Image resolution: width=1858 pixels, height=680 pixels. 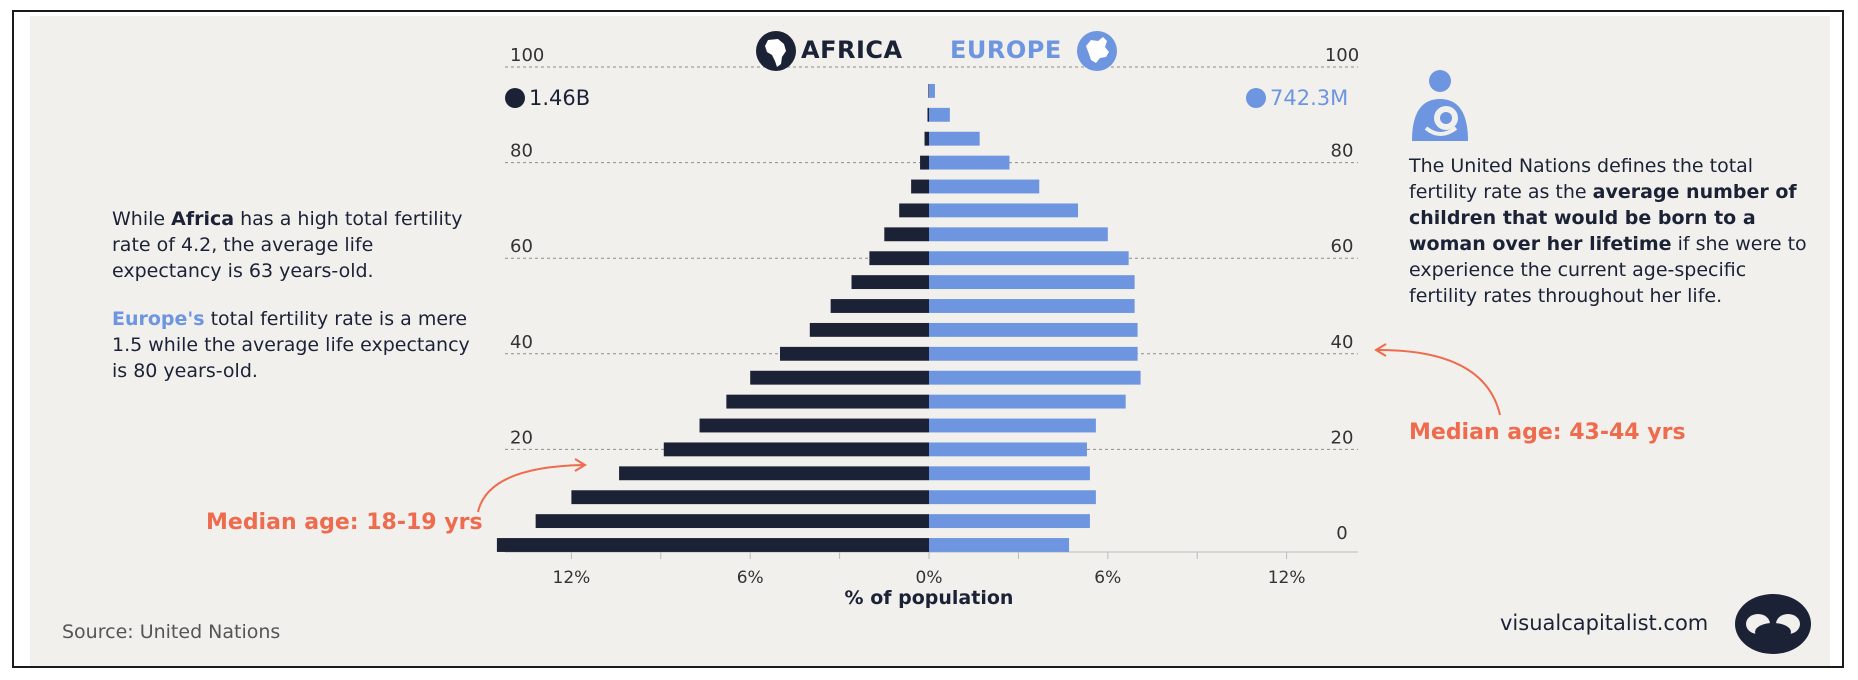 What do you see at coordinates (1006, 50) in the screenshot?
I see `legend-europe: EUROPE` at bounding box center [1006, 50].